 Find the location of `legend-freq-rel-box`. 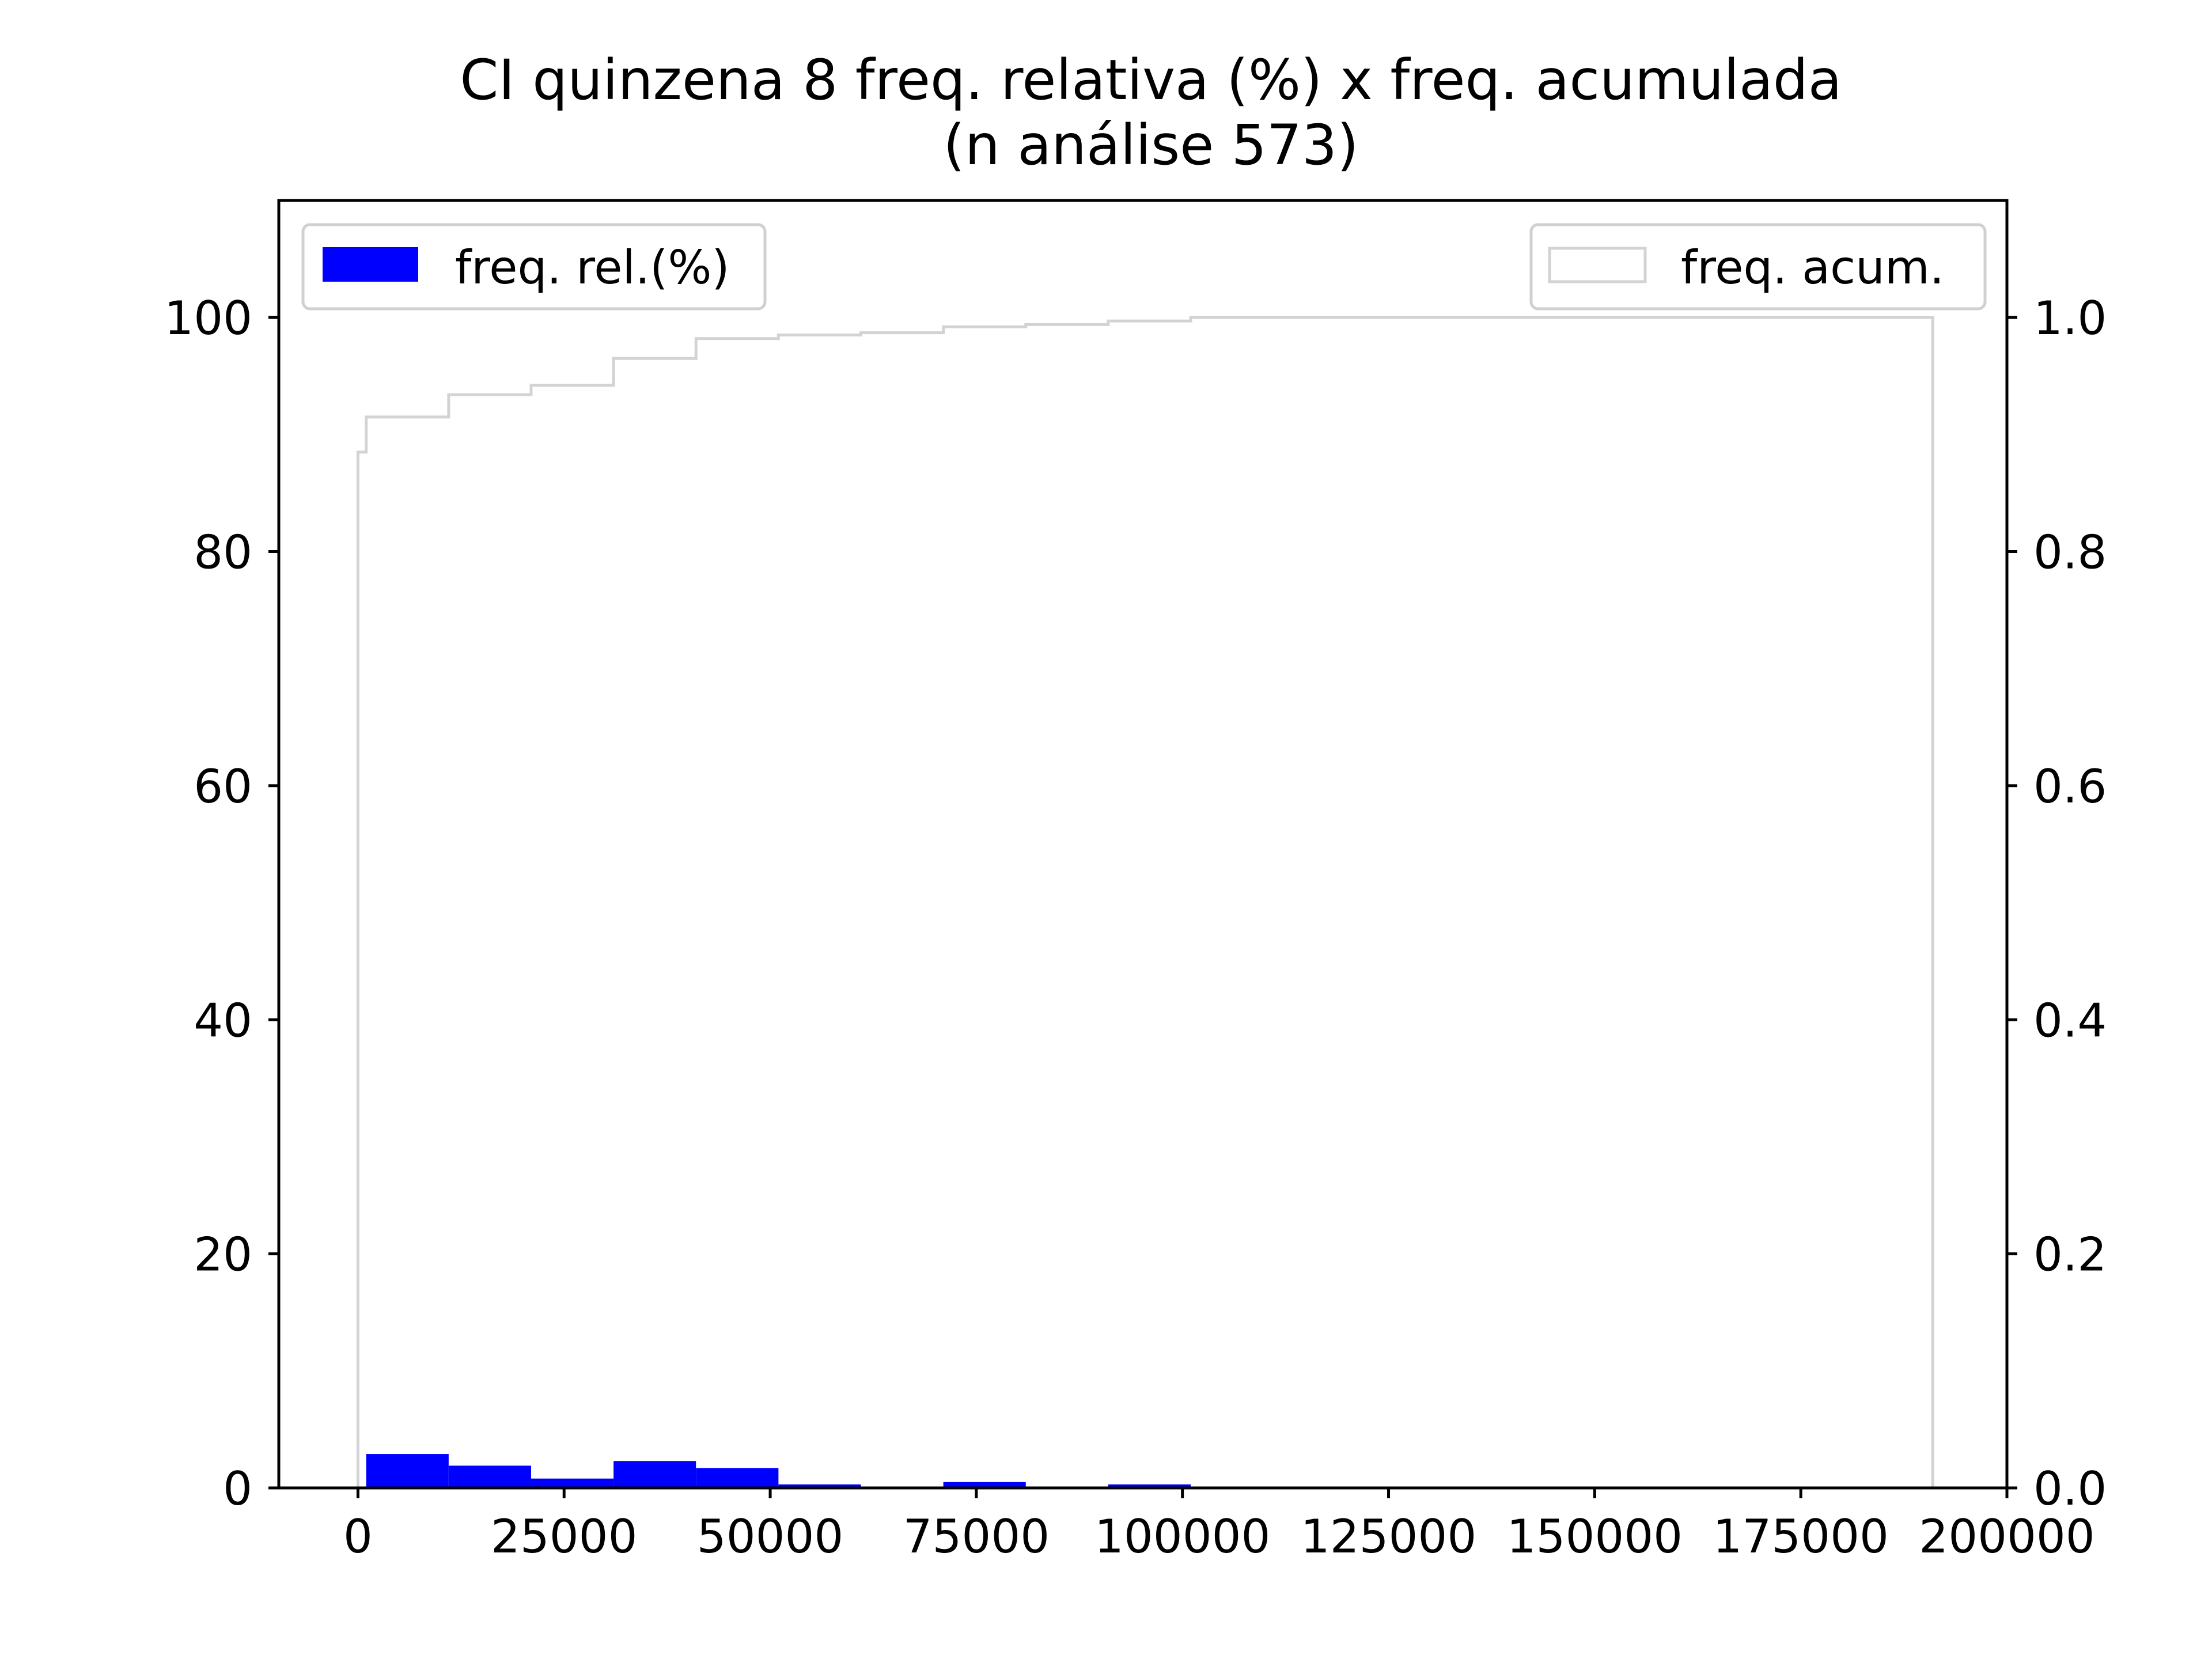

legend-freq-rel-box is located at coordinates (534, 266).